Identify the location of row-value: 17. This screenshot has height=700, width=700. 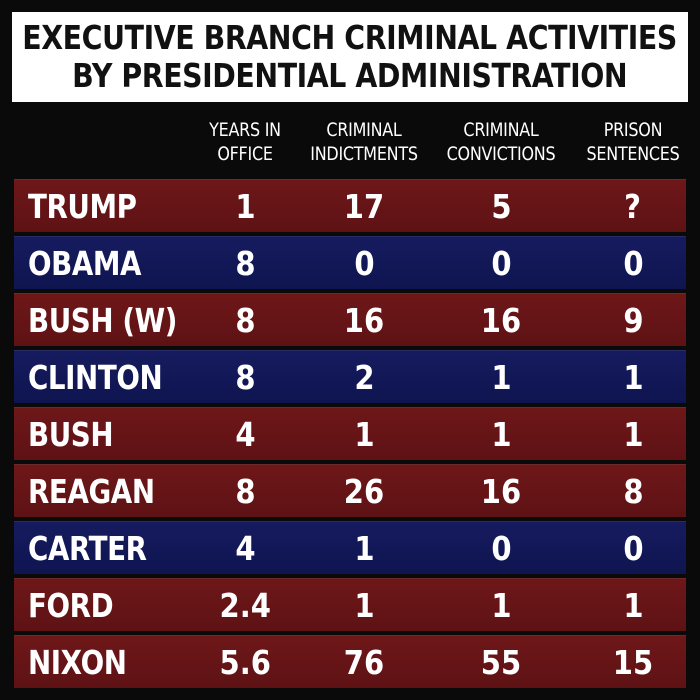
(364, 206).